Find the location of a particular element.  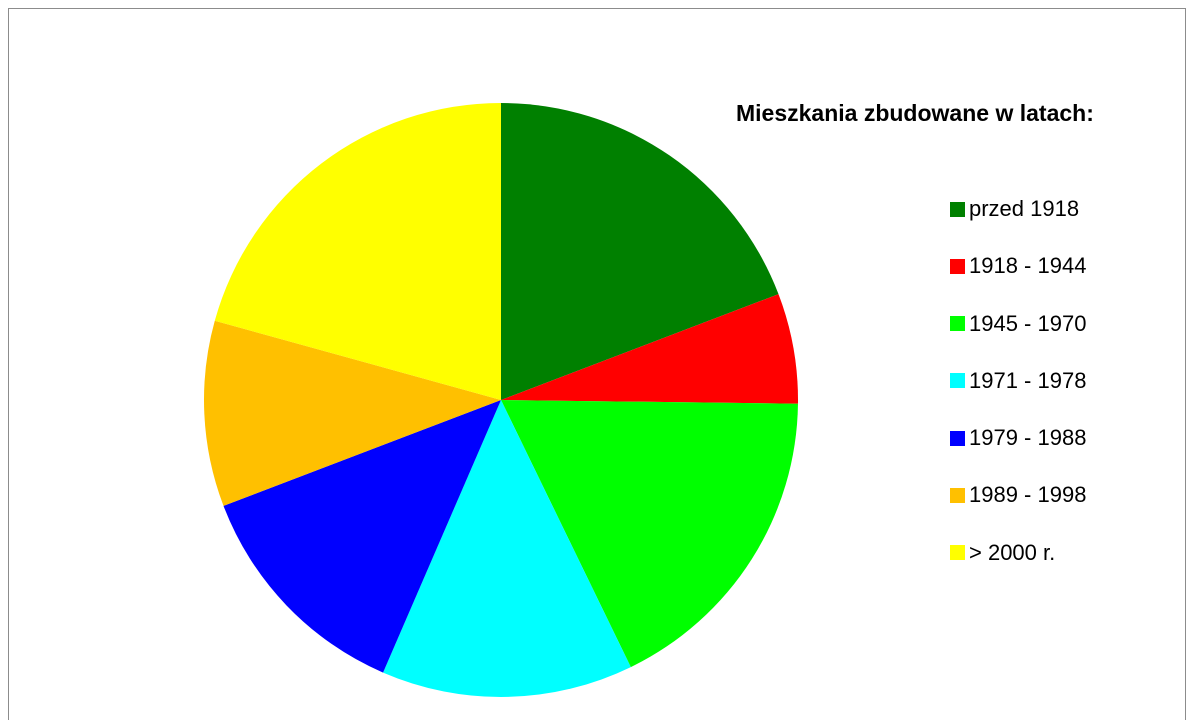

legend-item: 1945 - 1970 is located at coordinates (1018, 324).